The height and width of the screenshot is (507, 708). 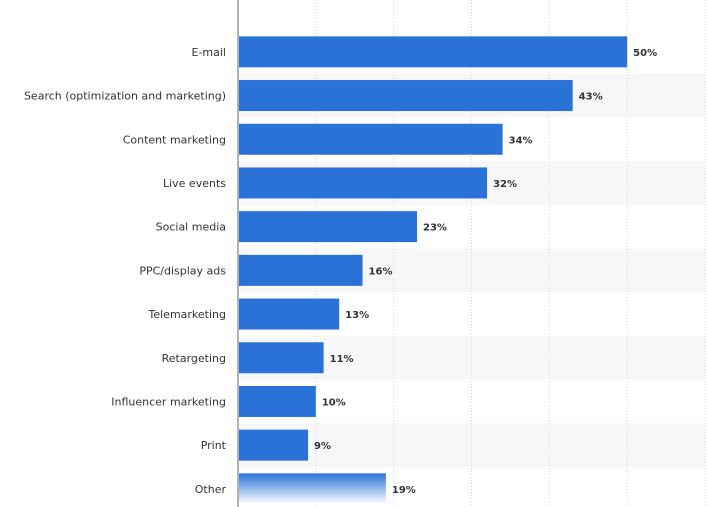 I want to click on category-label: Content marketing, so click(x=174, y=139).